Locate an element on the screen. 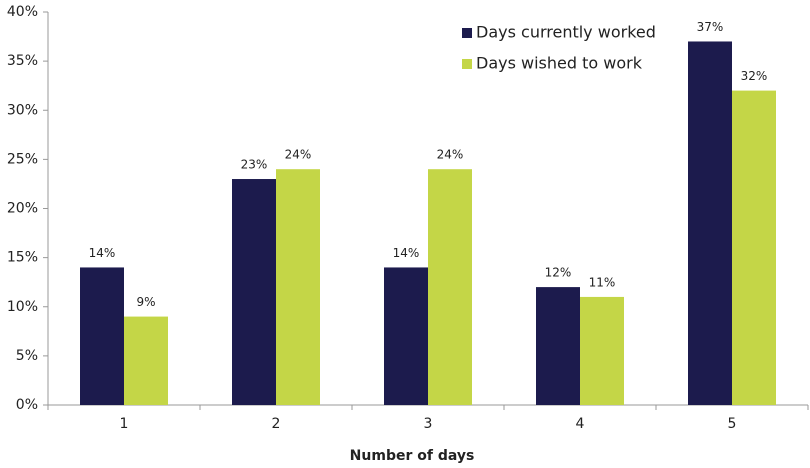 Image resolution: width=810 pixels, height=468 pixels. y-tick-label: 5% is located at coordinates (27, 356).